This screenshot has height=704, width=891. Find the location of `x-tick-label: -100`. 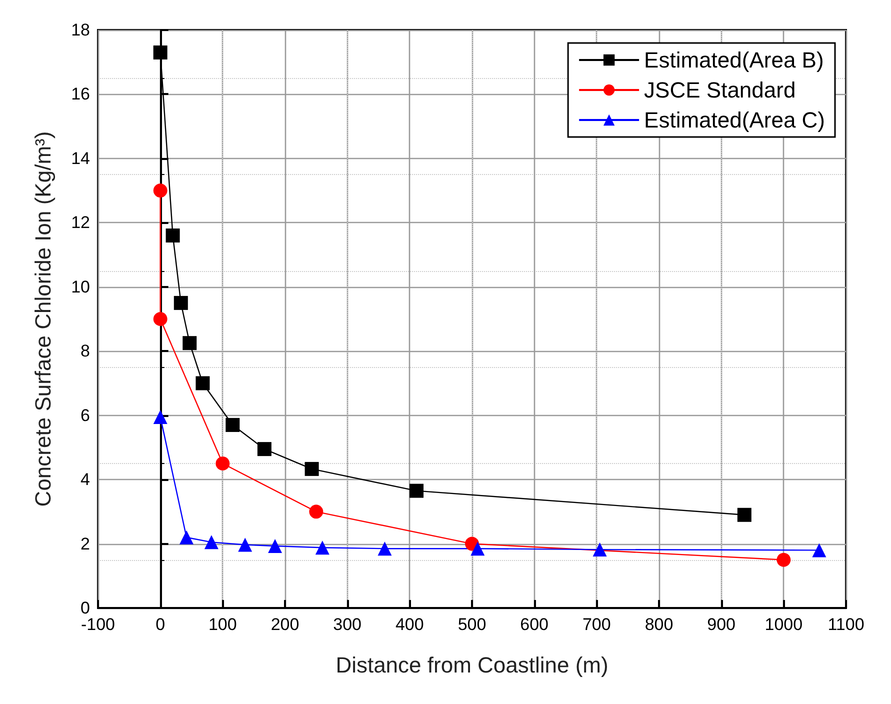

x-tick-label: -100 is located at coordinates (98, 624).